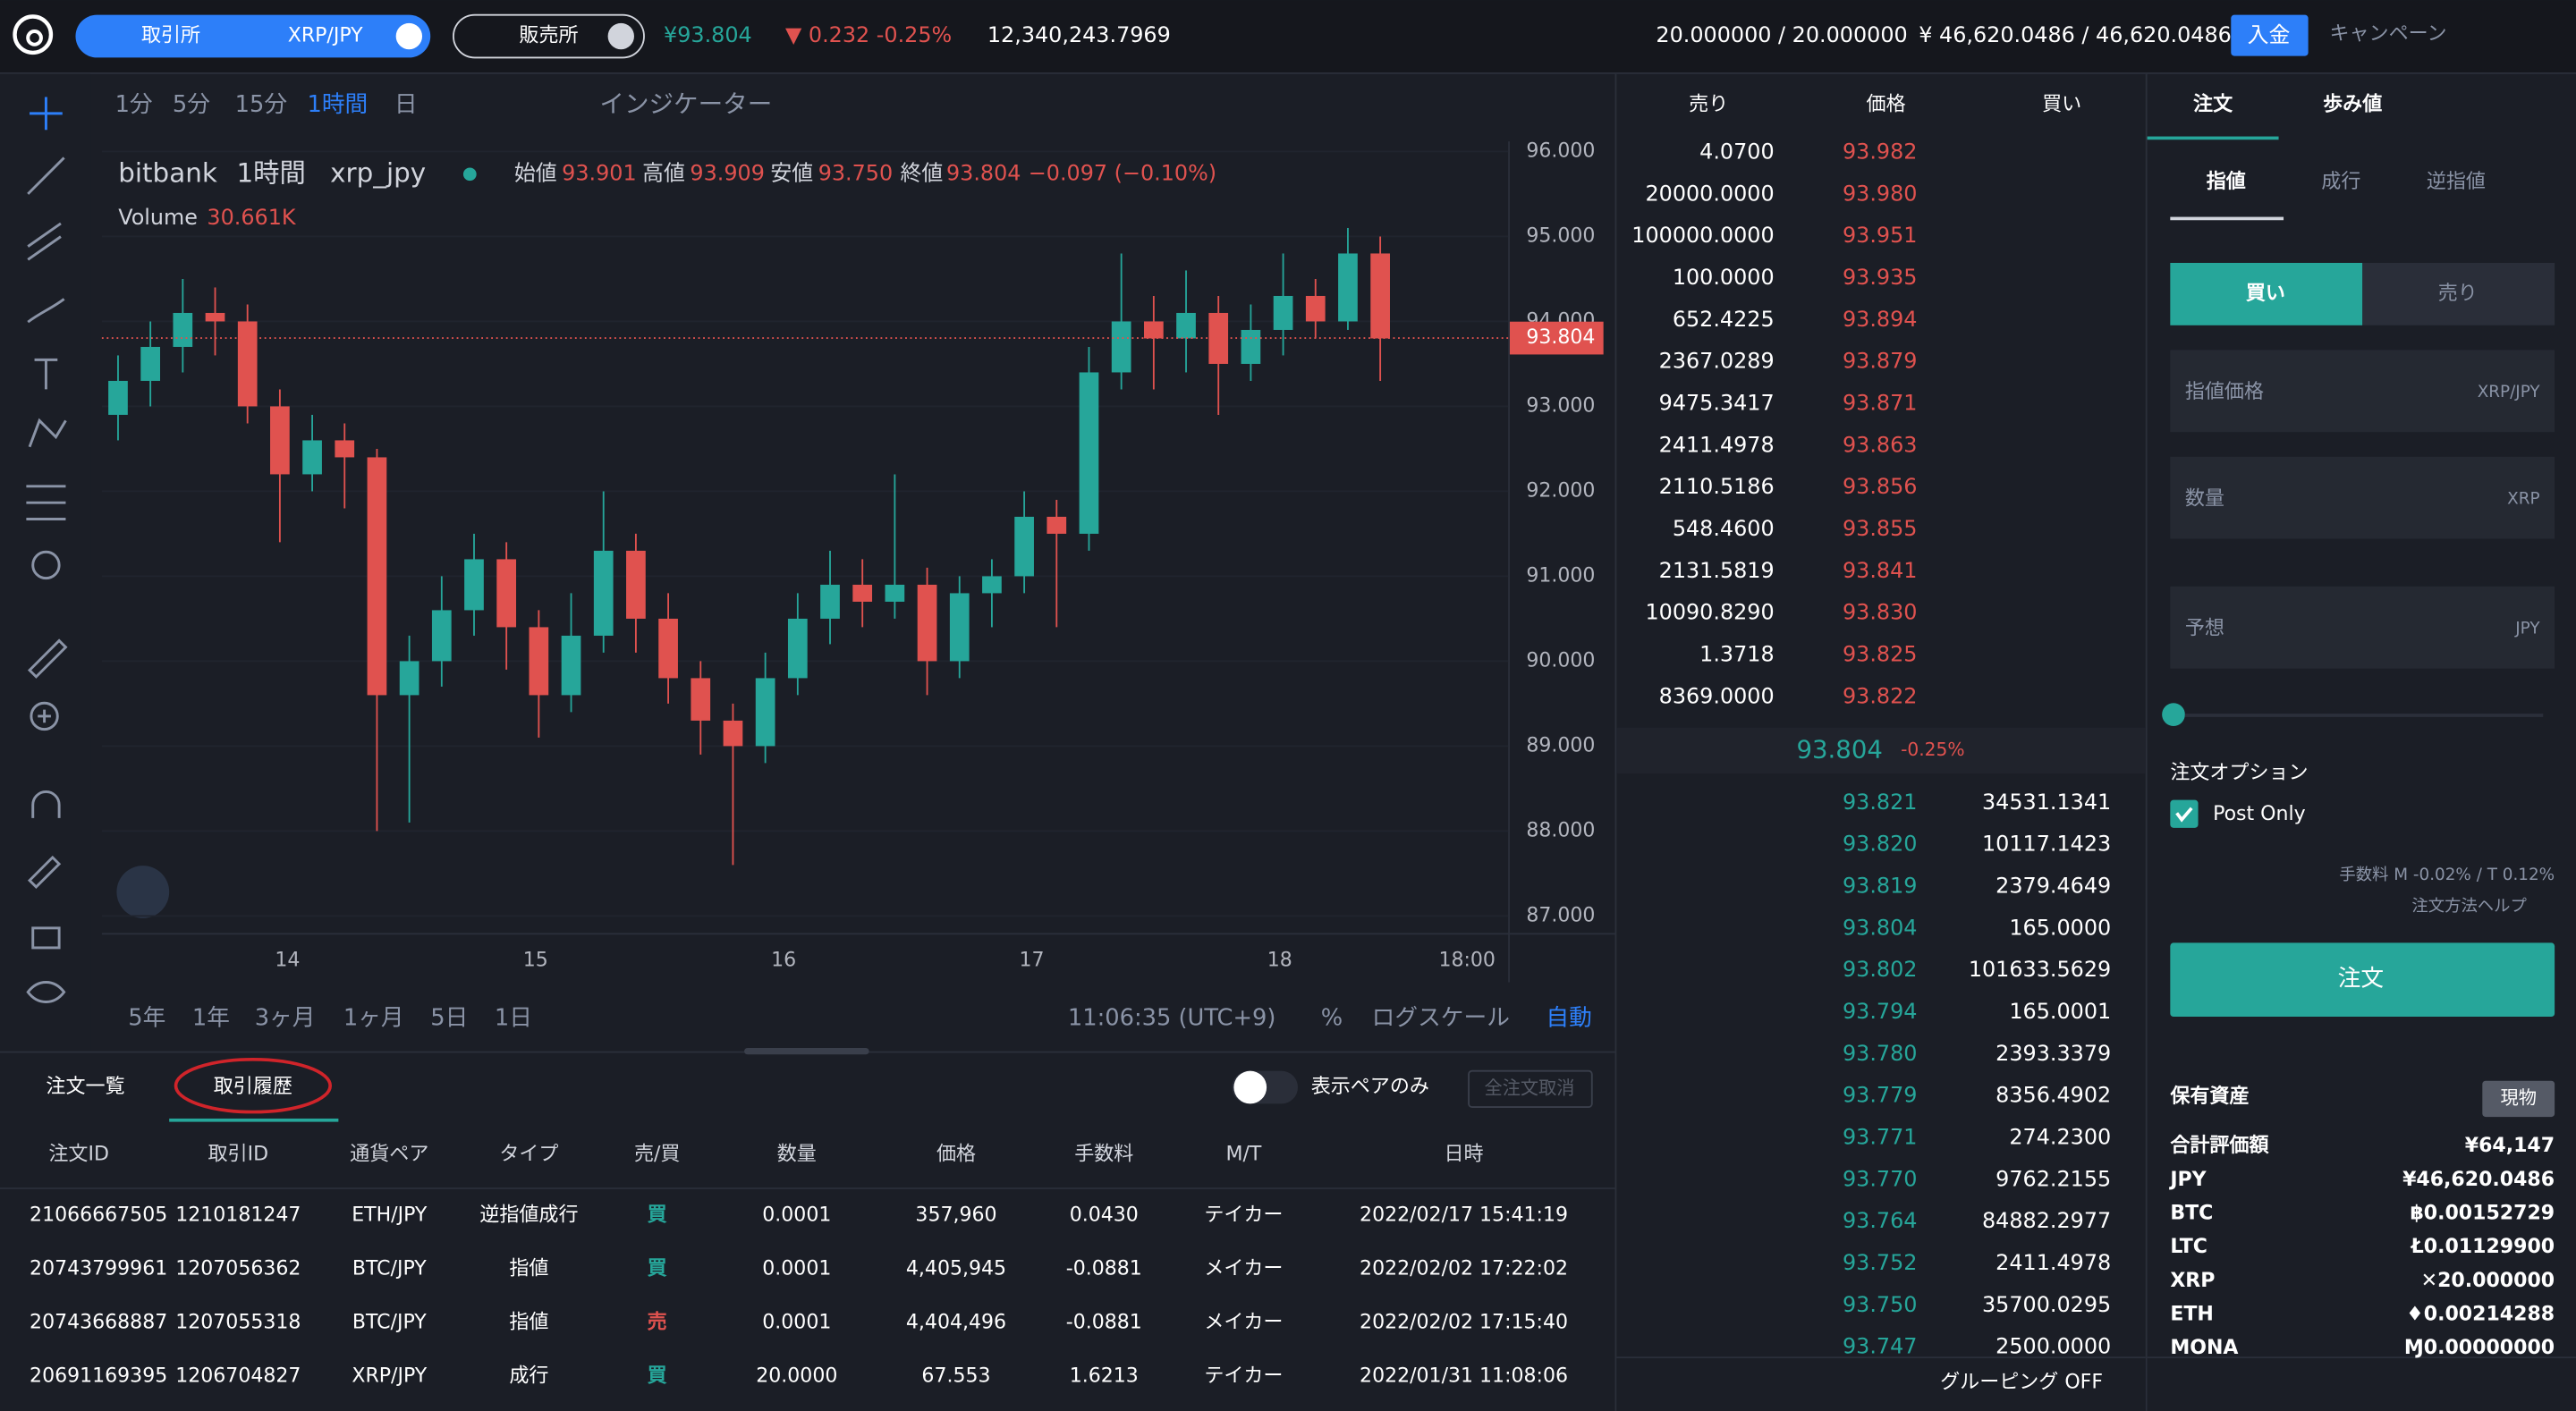  I want to click on bid-price: 93.779, so click(1880, 1095).